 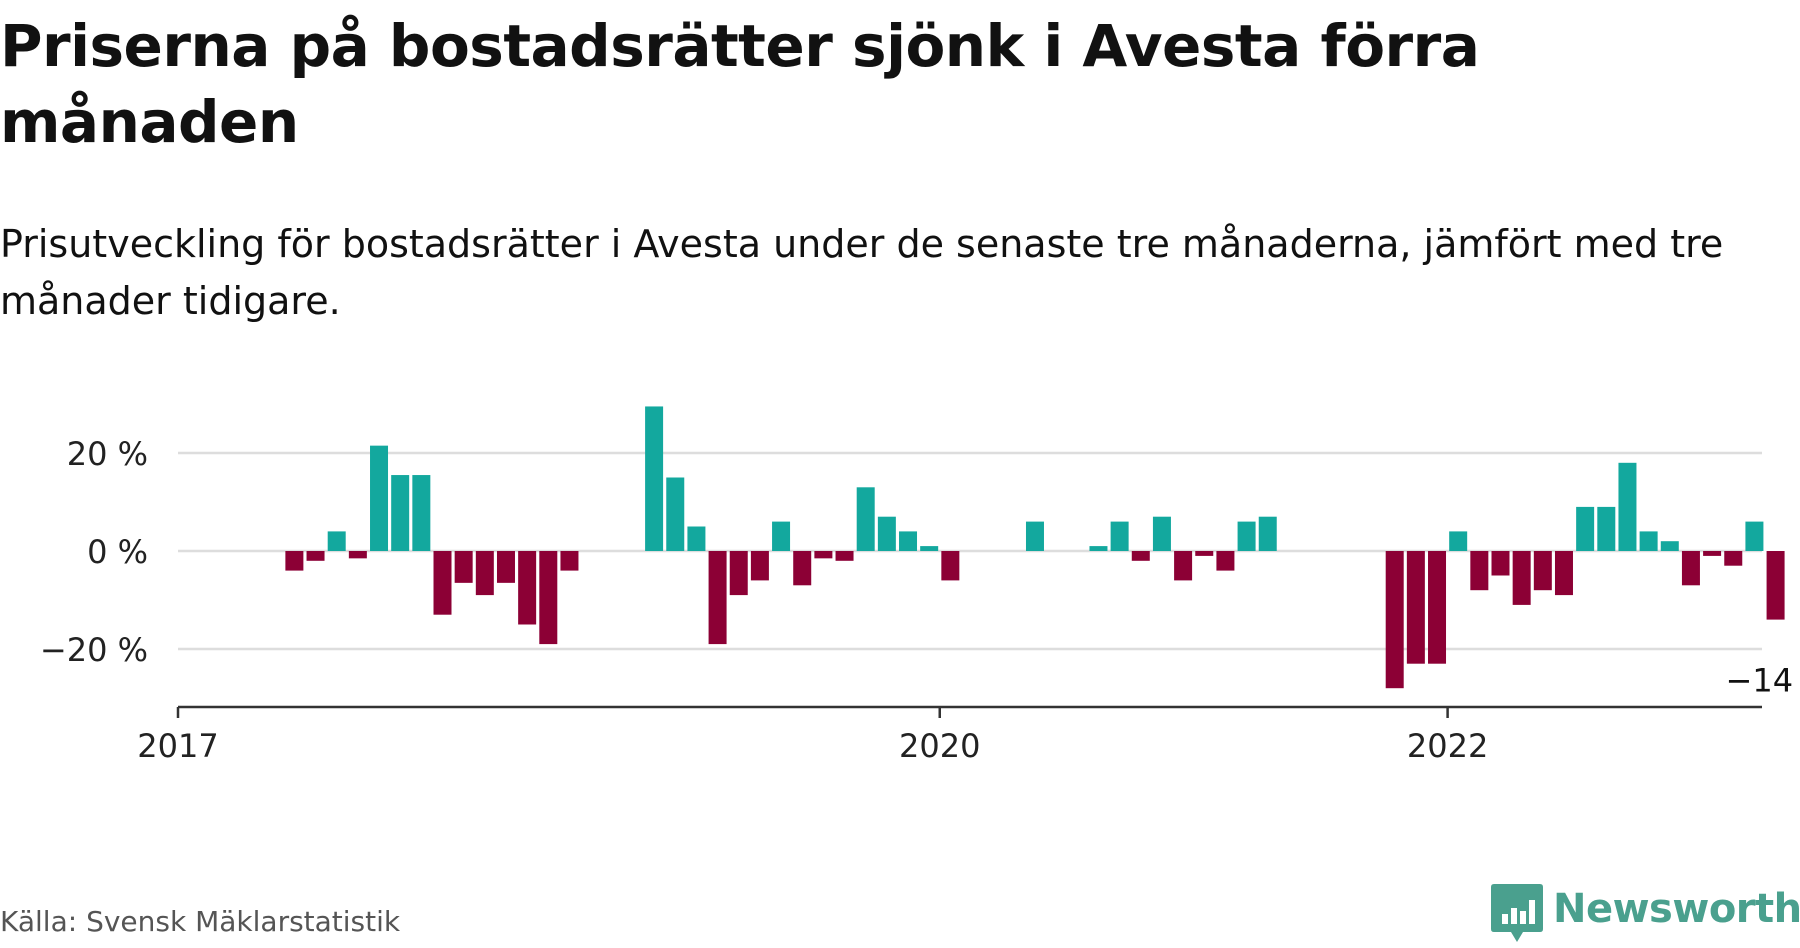 What do you see at coordinates (107, 454) in the screenshot?
I see `y-tick-label: 20 %` at bounding box center [107, 454].